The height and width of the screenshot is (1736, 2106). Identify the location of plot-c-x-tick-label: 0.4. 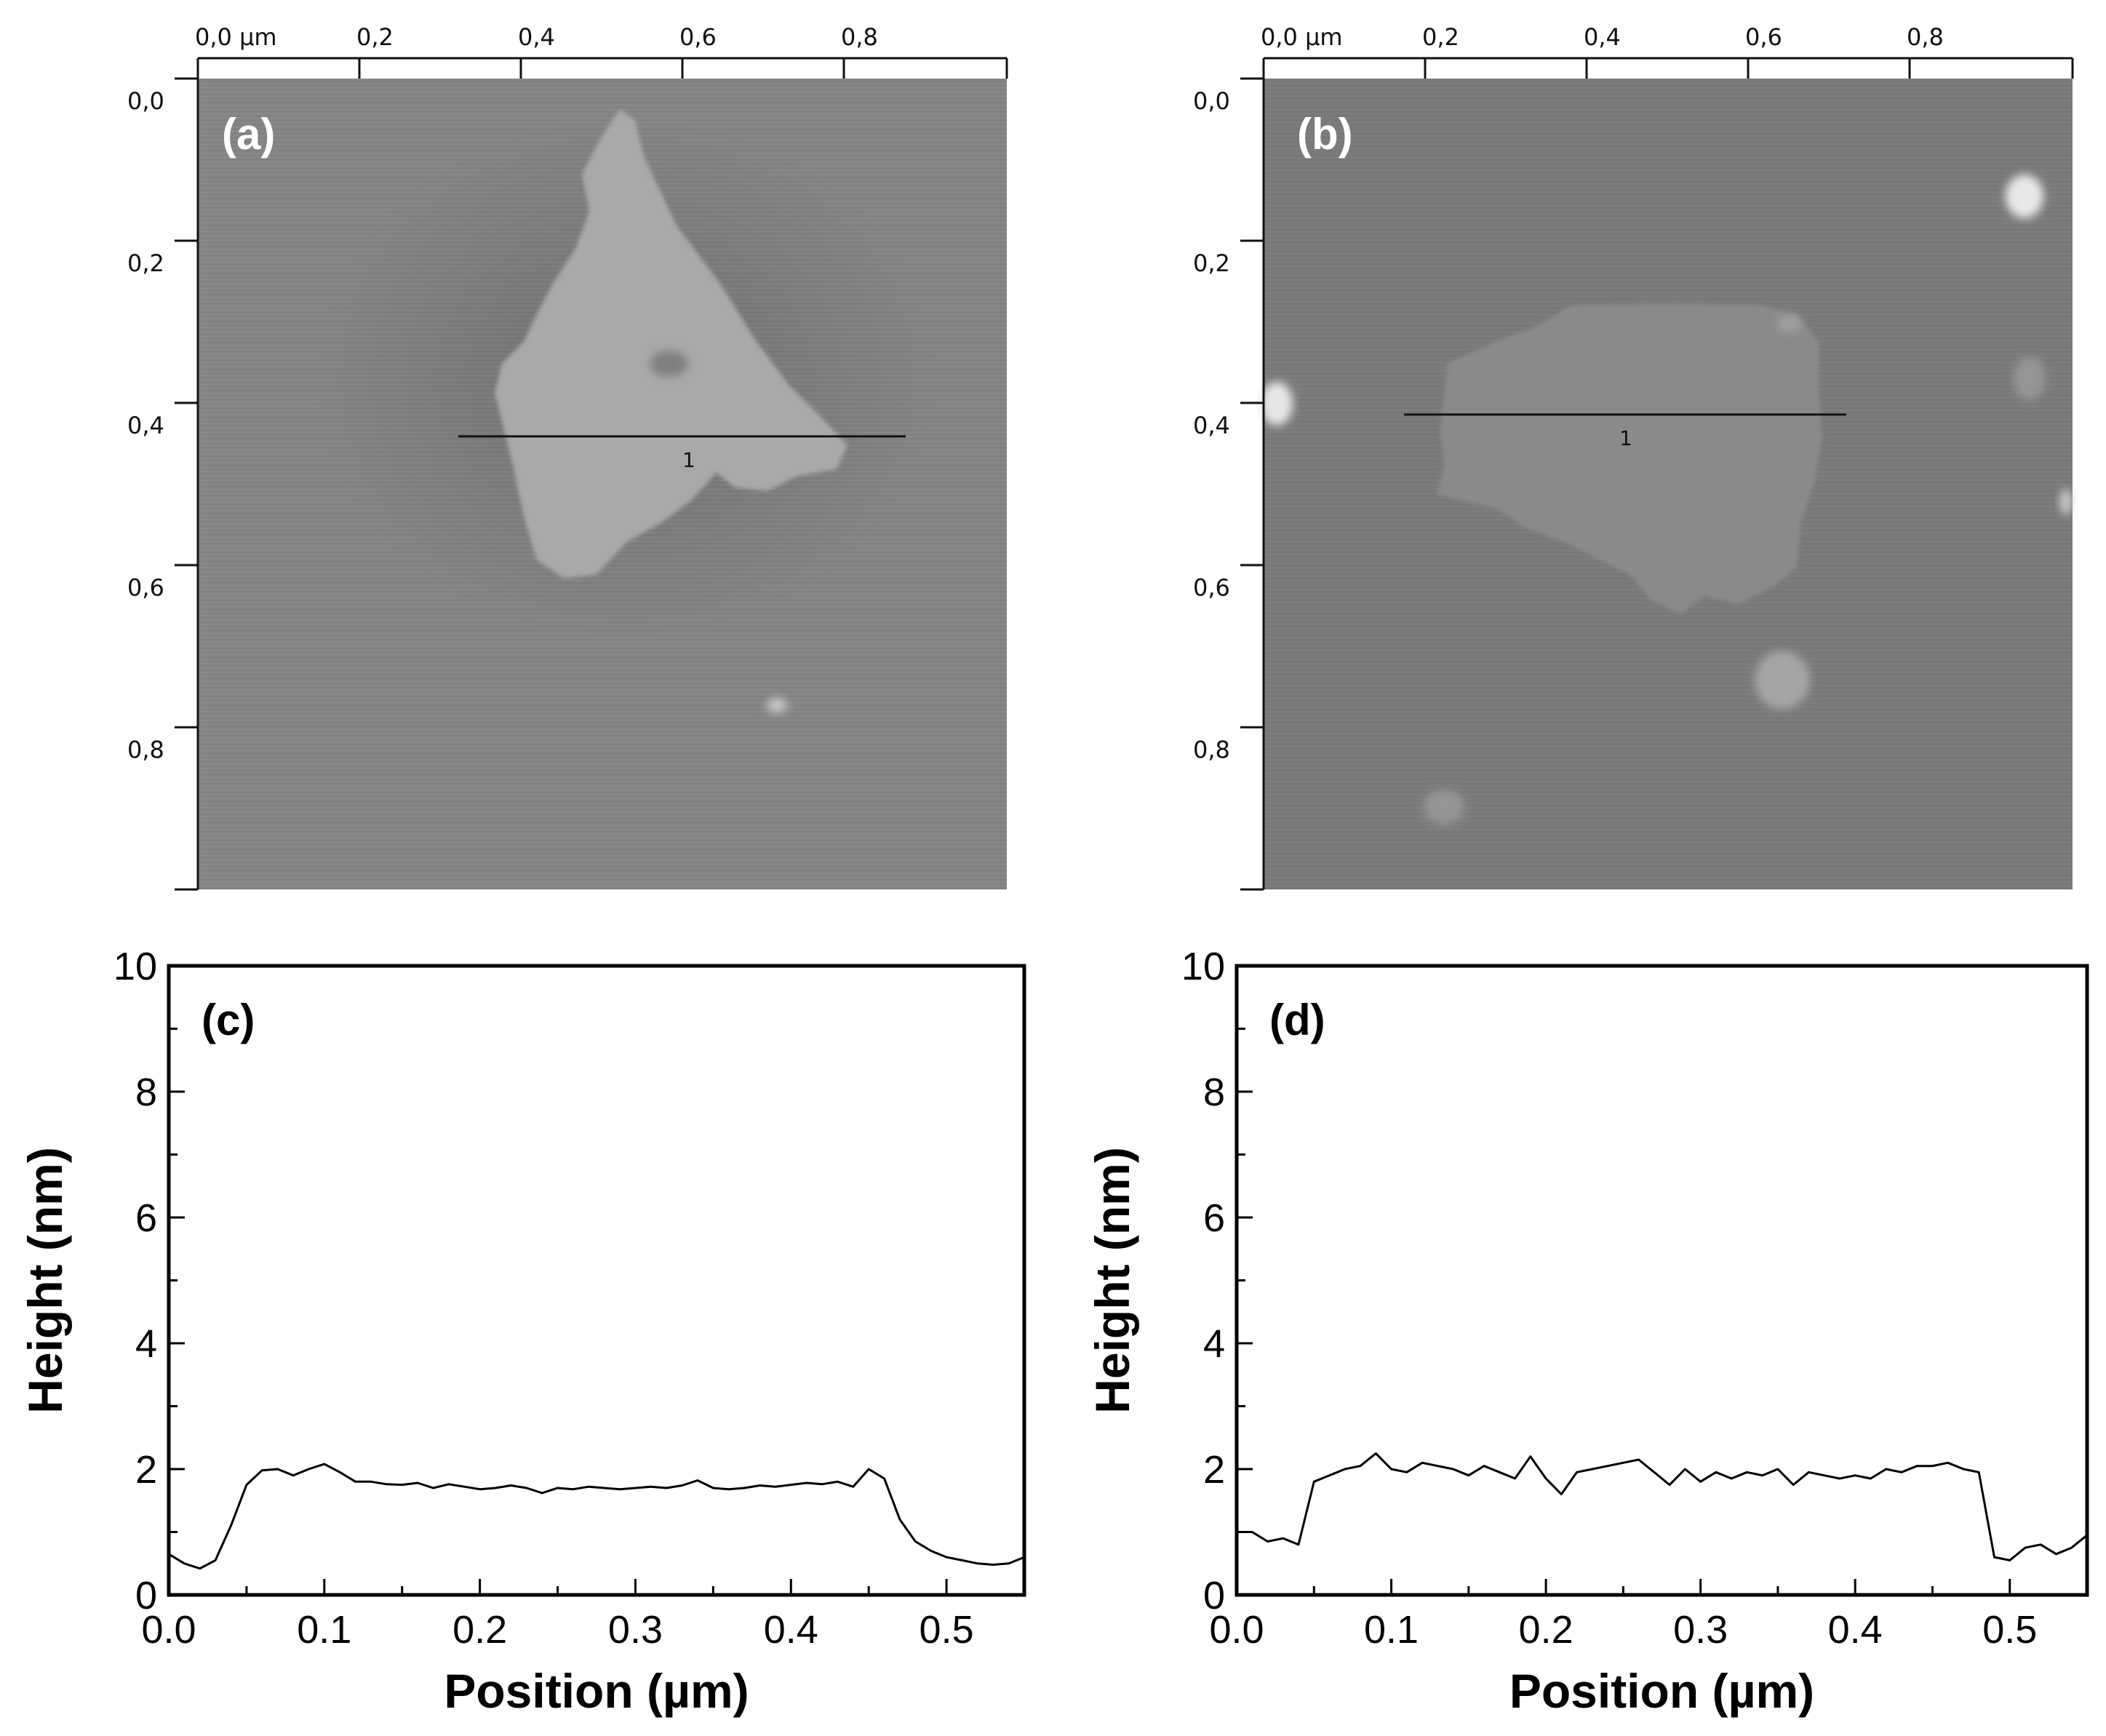
(791, 1630).